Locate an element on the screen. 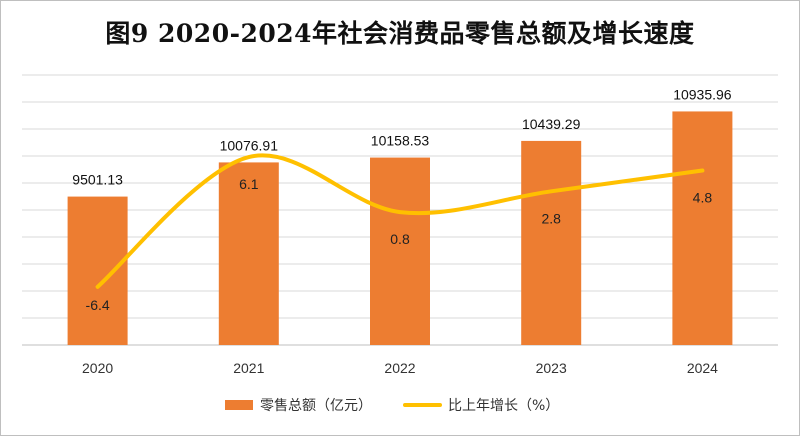  line-label-2023: 2.8 is located at coordinates (551, 218).